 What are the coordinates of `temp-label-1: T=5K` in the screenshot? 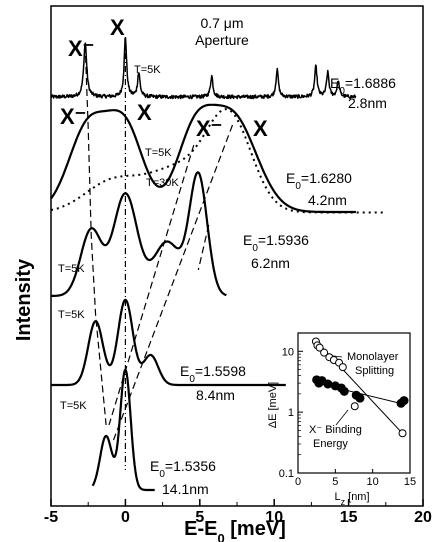 It's located at (147, 70).